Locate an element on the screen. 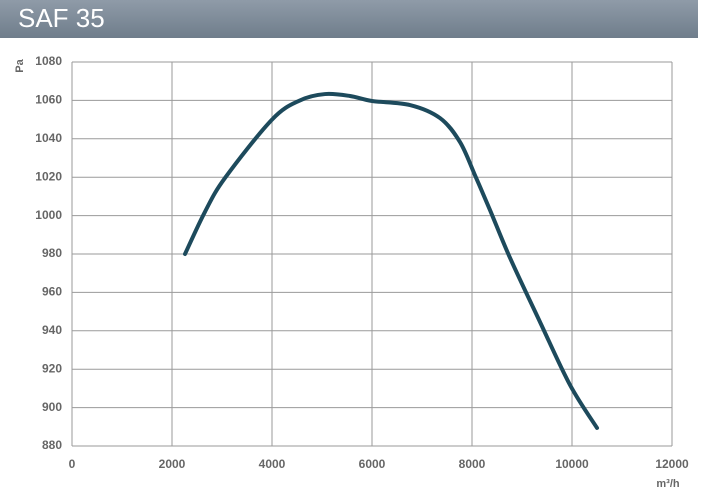 The image size is (702, 501). y-tick-label: 1060 is located at coordinates (48, 100).